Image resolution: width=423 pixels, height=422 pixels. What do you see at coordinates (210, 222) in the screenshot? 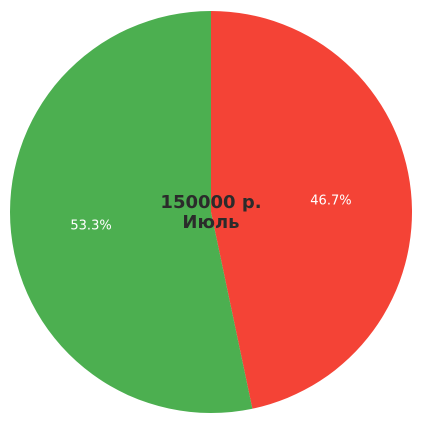
I see `center-month-label: Июль` at bounding box center [210, 222].